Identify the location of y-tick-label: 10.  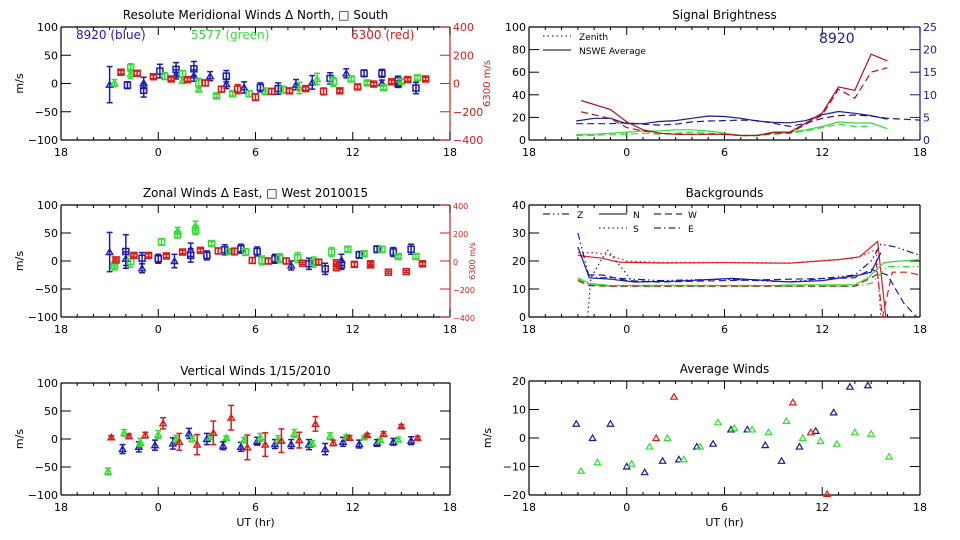
(519, 410).